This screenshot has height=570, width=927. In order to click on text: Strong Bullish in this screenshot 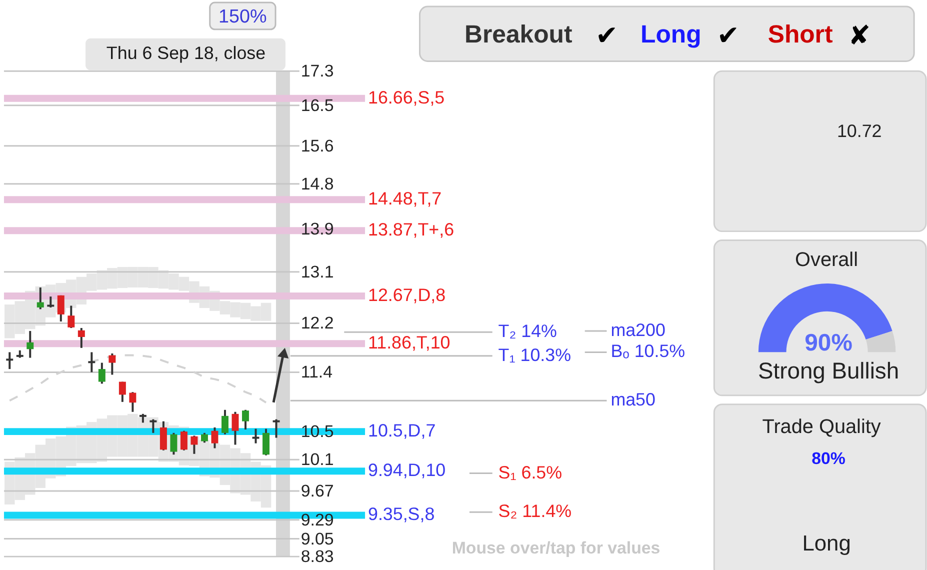, I will do `click(829, 371)`.